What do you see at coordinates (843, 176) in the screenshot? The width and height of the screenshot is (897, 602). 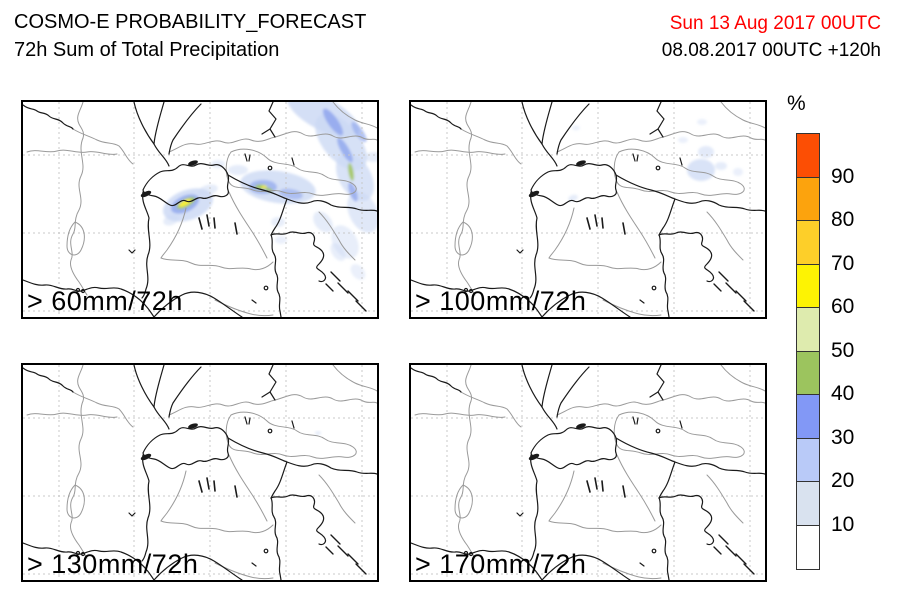 I see `colorbar-tick-label: 90` at bounding box center [843, 176].